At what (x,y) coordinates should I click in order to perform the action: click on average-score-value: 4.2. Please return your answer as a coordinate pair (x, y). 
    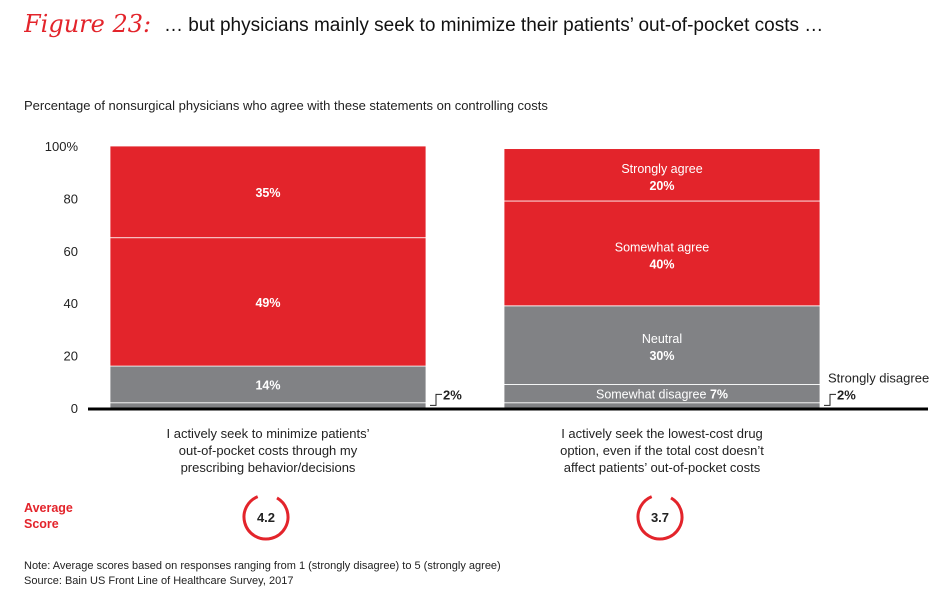
    Looking at the image, I should click on (266, 517).